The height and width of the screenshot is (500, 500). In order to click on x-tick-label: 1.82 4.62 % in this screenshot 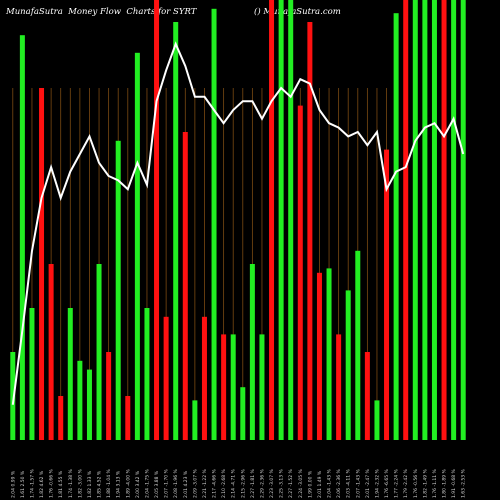, I will do `click(42, 484)`.